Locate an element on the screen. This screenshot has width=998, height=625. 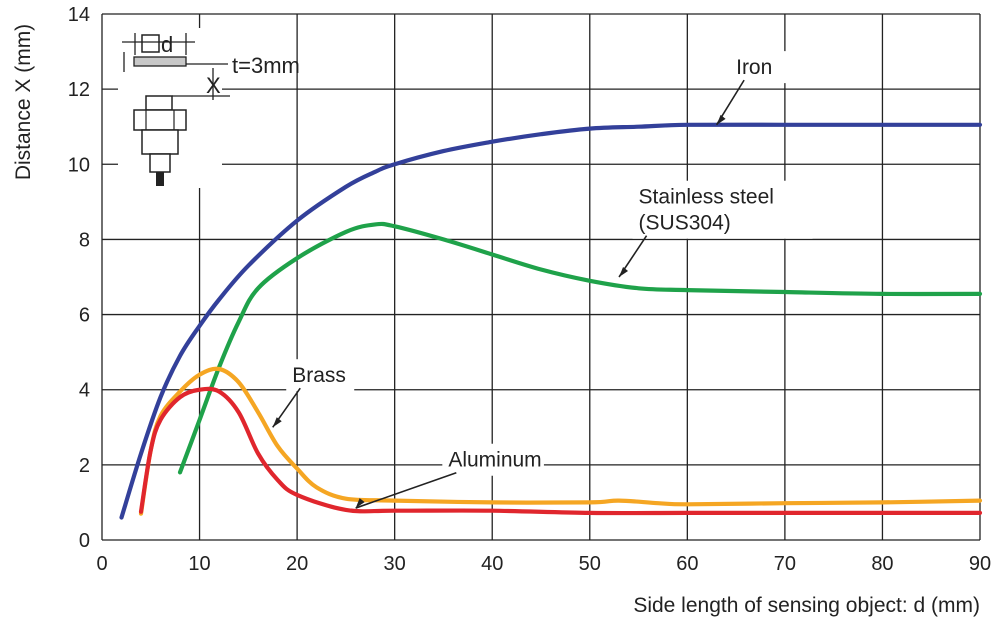
x-tick-label: 10 is located at coordinates (199, 564).